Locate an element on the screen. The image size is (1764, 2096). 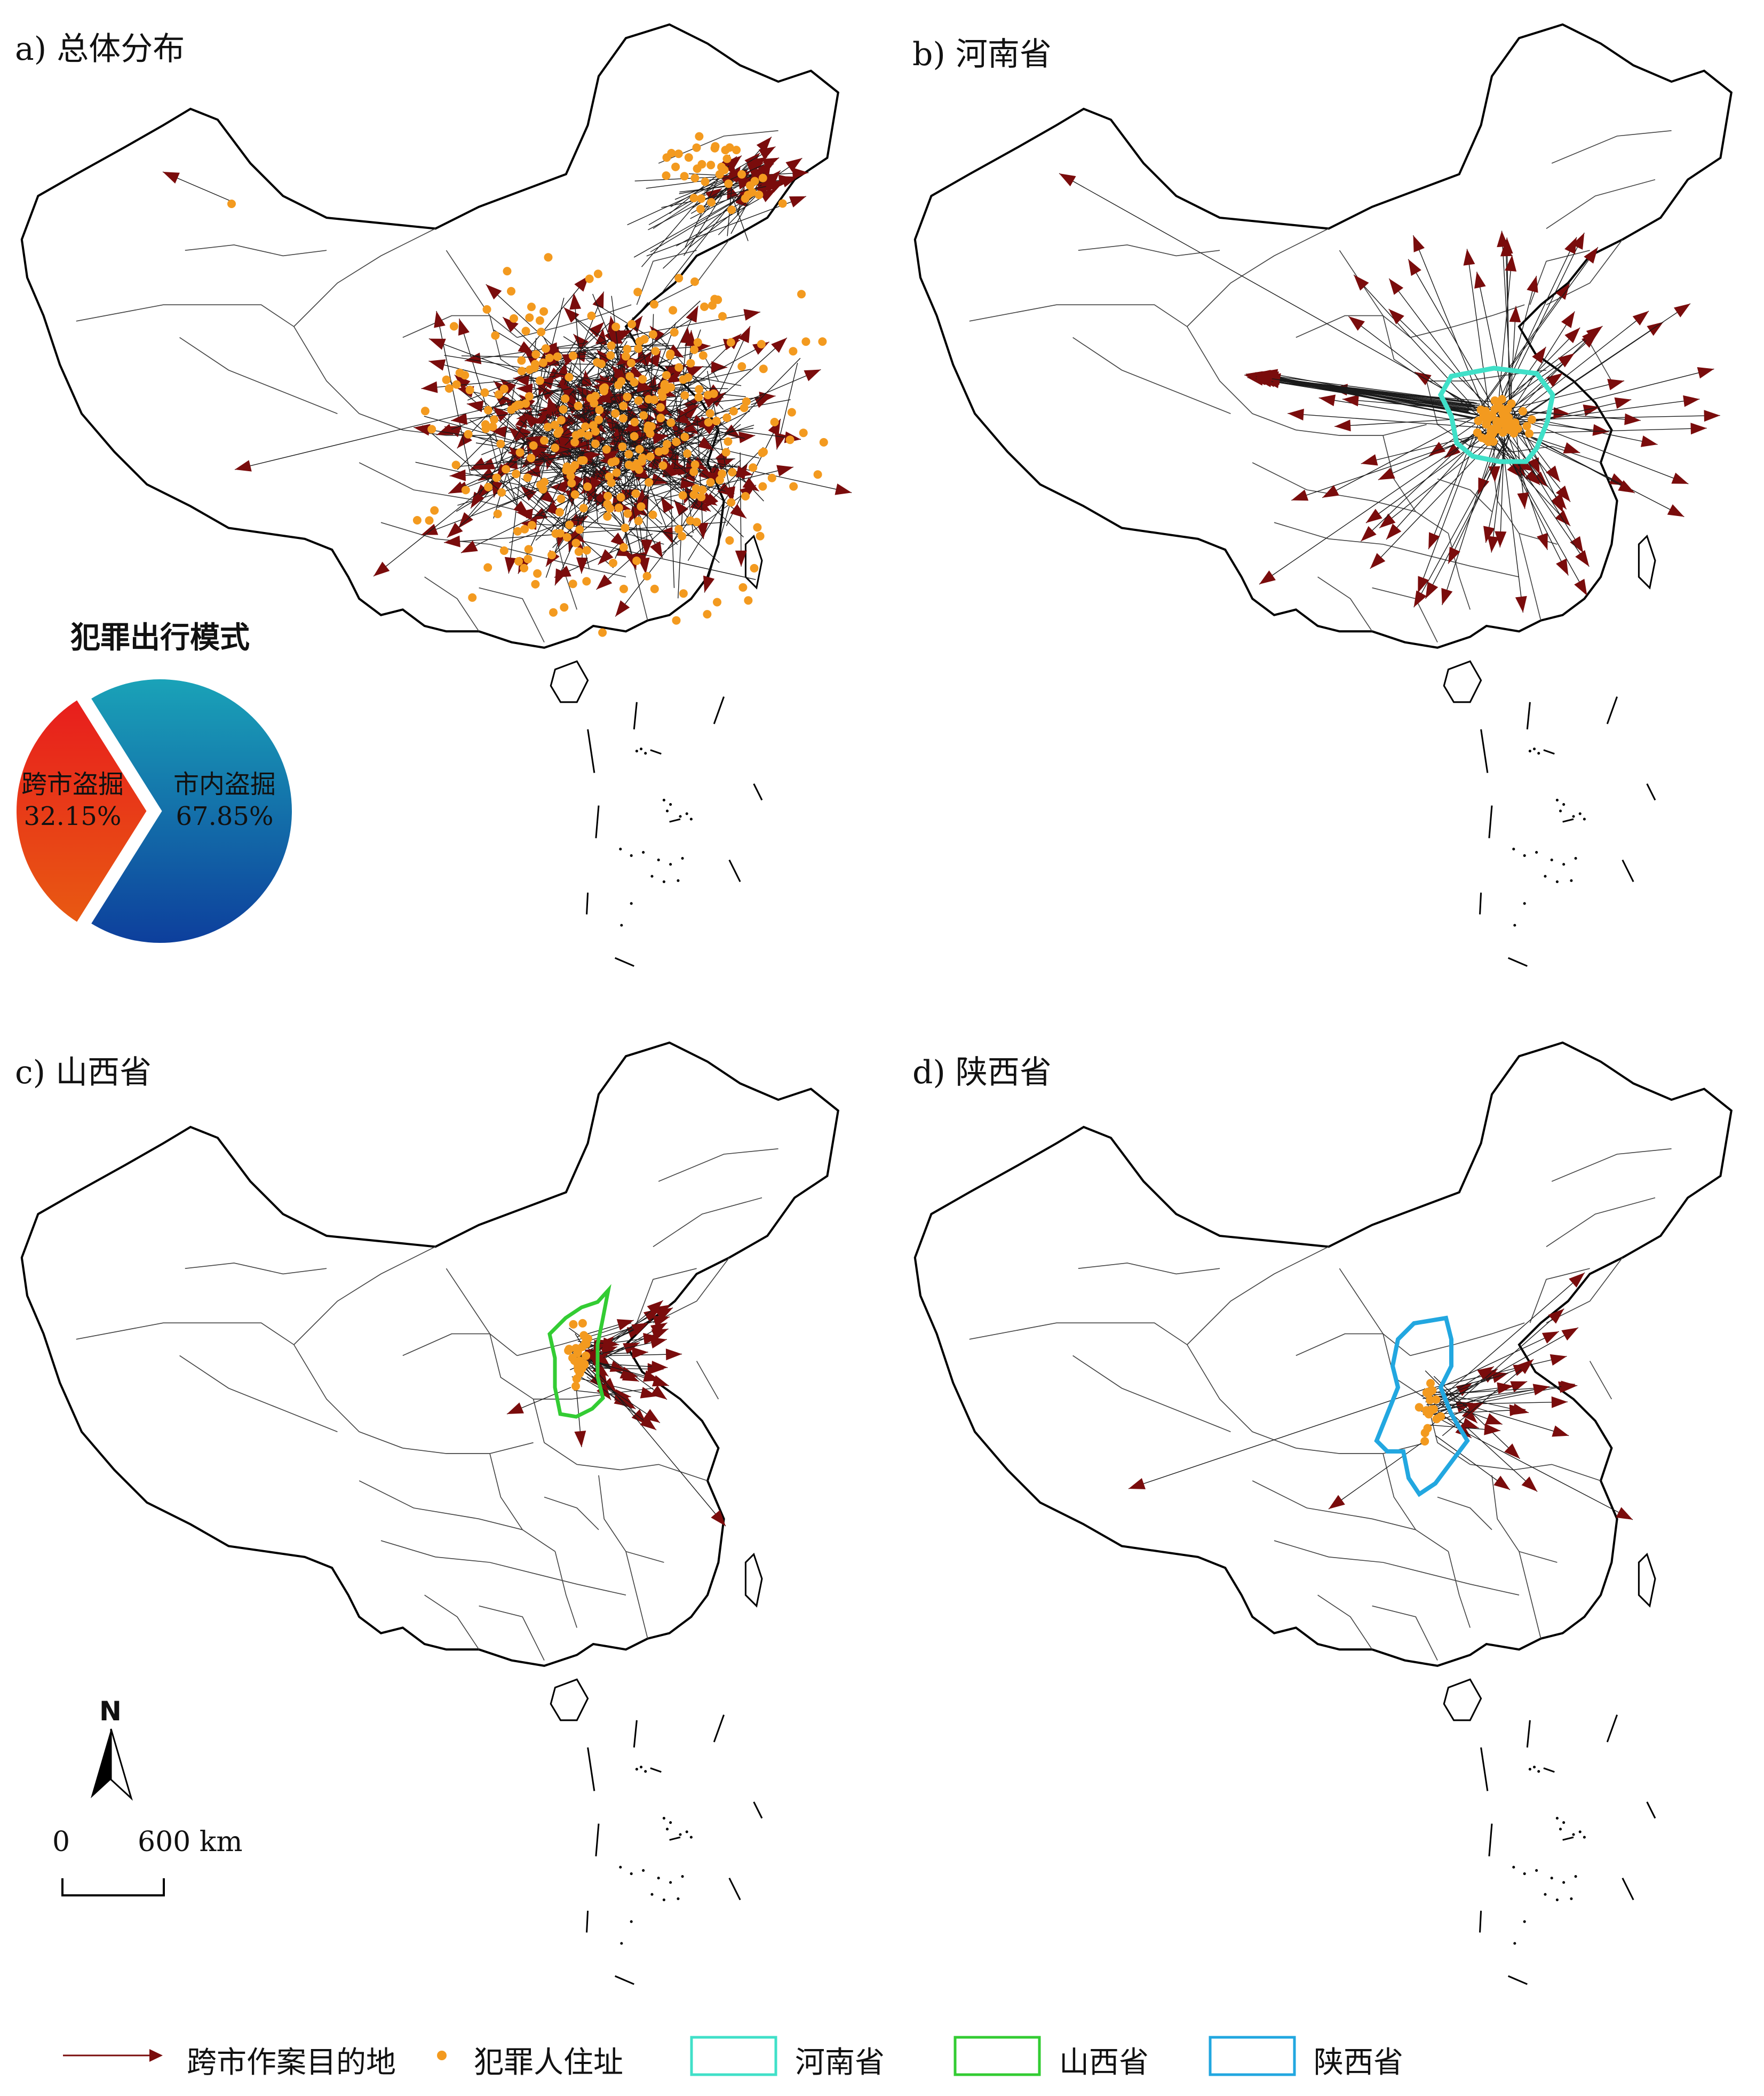
residence-dot-c is located at coordinates (578, 1349).